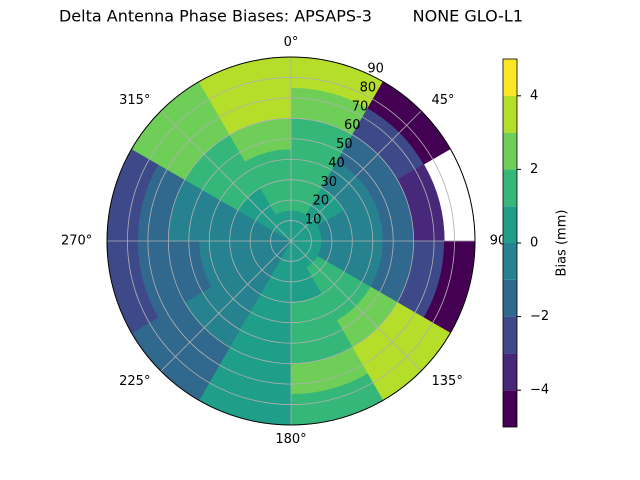 The height and width of the screenshot is (480, 640). What do you see at coordinates (76, 241) in the screenshot?
I see `theta-tick-label: 270°` at bounding box center [76, 241].